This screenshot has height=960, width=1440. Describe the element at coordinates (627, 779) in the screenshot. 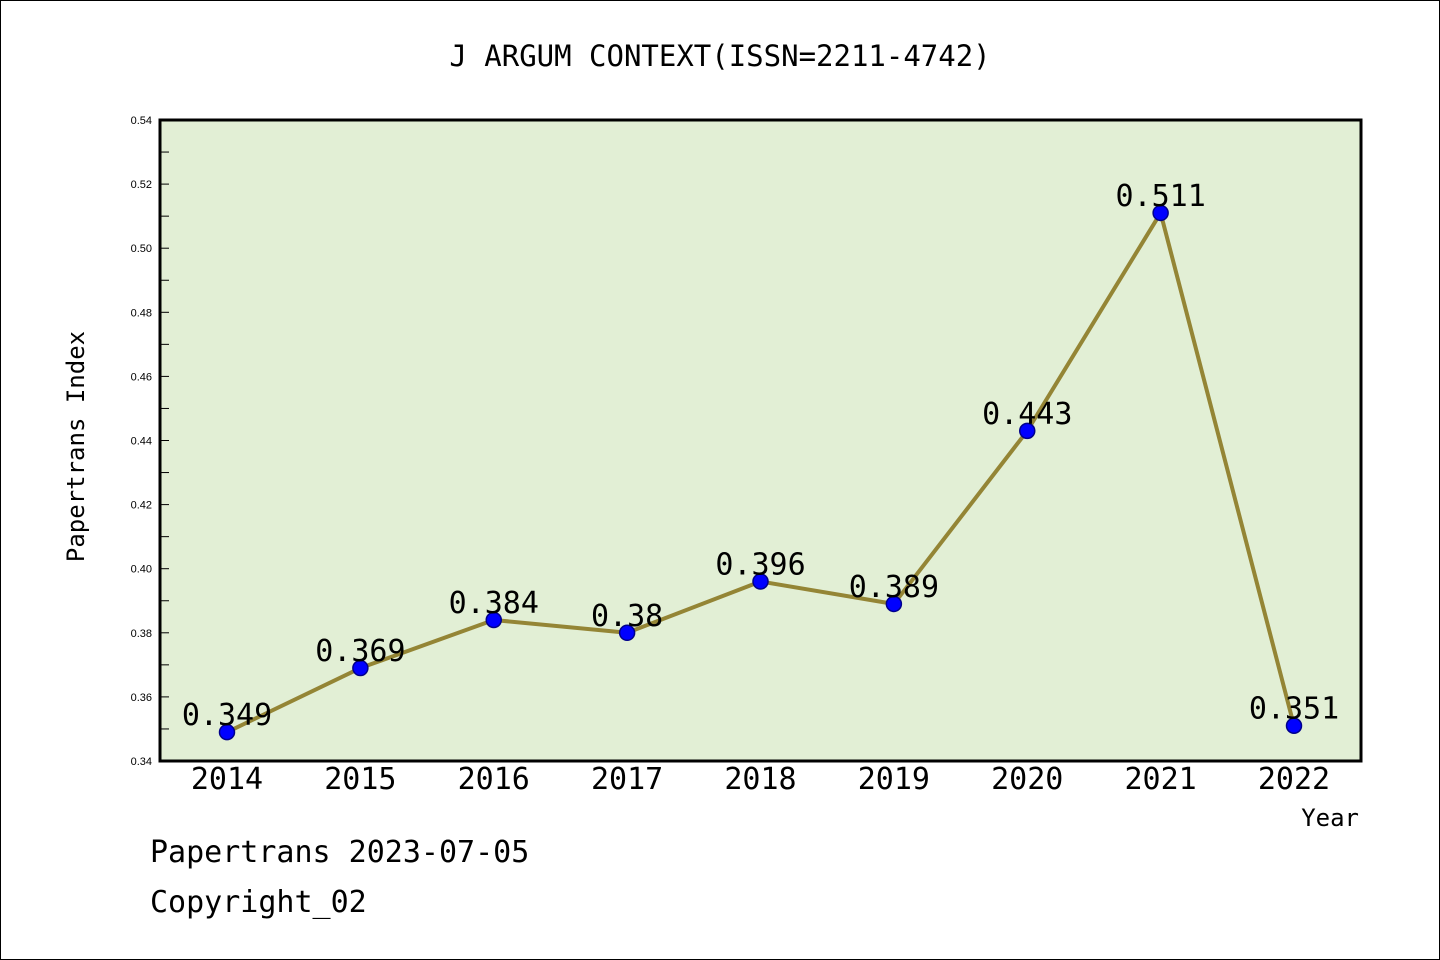

I see `x-tick-label: 2017` at that location.